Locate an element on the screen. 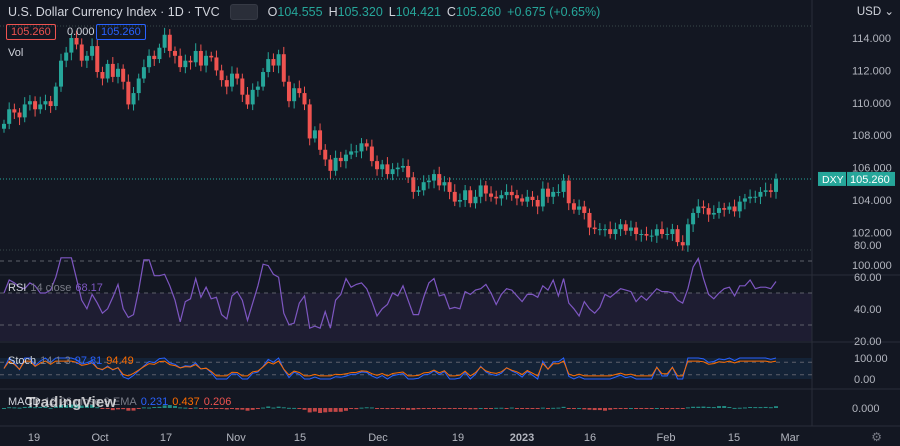 This screenshot has height=446, width=900. volume-legend: Vol is located at coordinates (17, 53).